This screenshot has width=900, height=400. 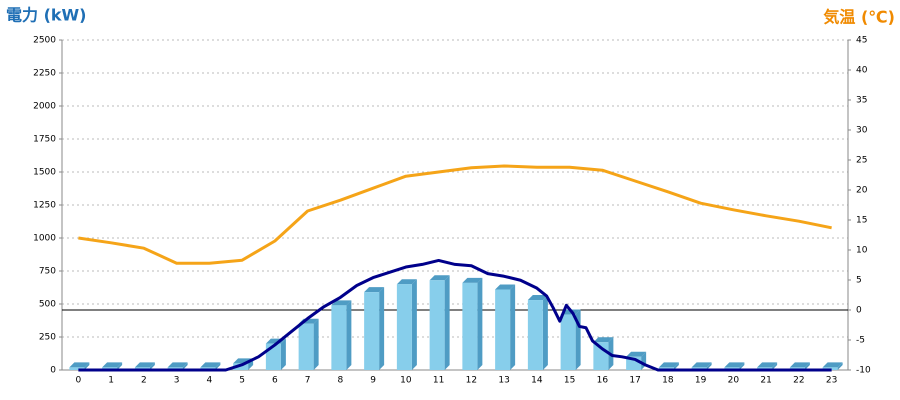 What do you see at coordinates (341, 381) in the screenshot?
I see `x-tick-label: 8` at bounding box center [341, 381].